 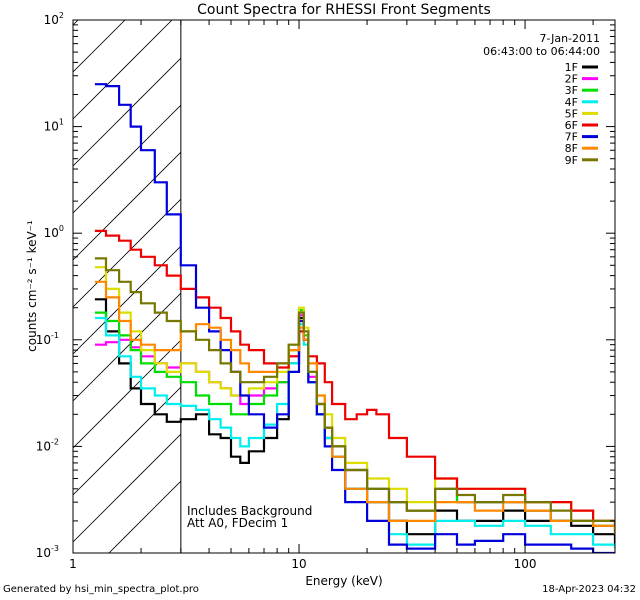 What do you see at coordinates (571, 79) in the screenshot?
I see `legend-label: 2F` at bounding box center [571, 79].